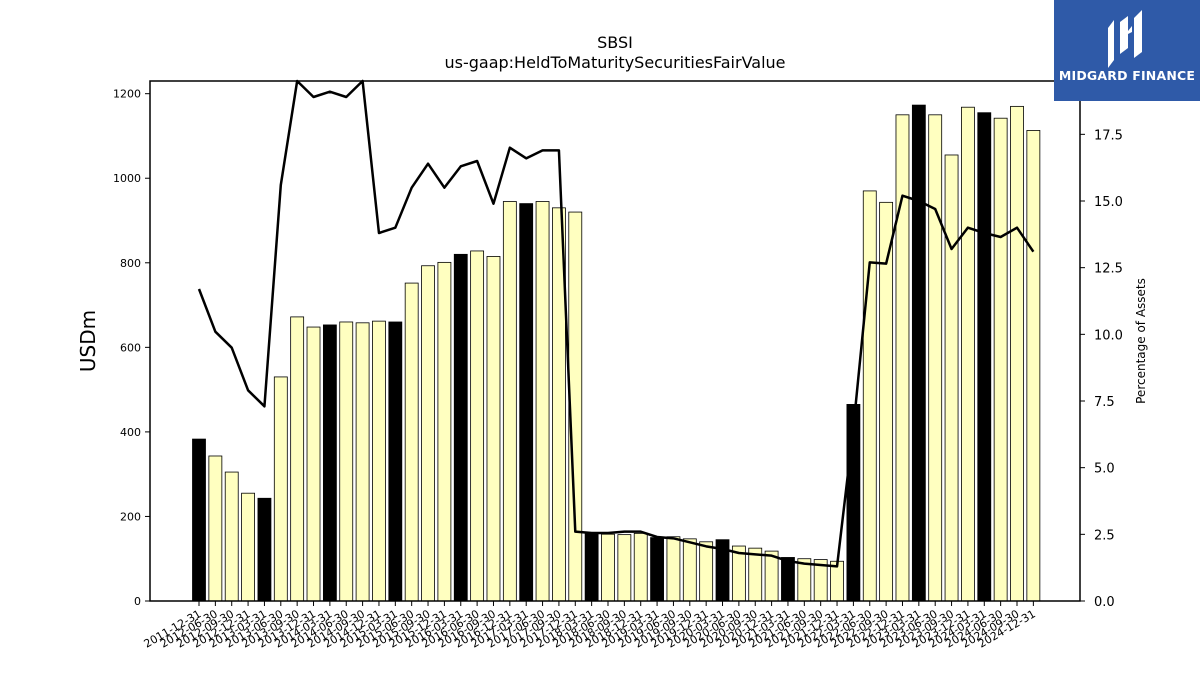 This screenshot has width=1200, height=675. Describe the element at coordinates (1141, 341) in the screenshot. I see `y2-axis-label: Percentage of Assets` at that location.